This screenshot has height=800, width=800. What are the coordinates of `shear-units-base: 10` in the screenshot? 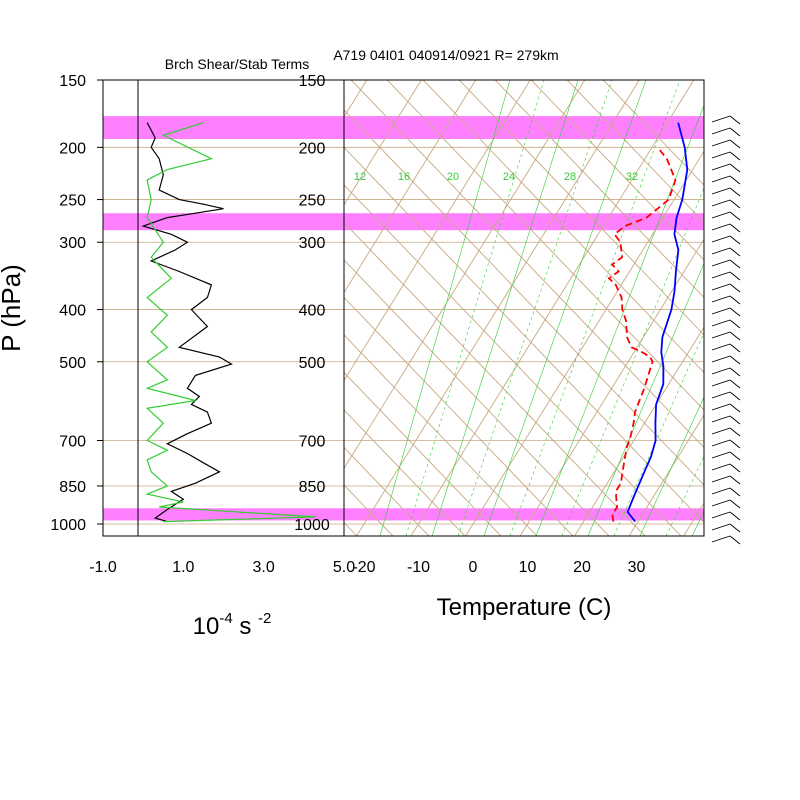 It's located at (206, 626).